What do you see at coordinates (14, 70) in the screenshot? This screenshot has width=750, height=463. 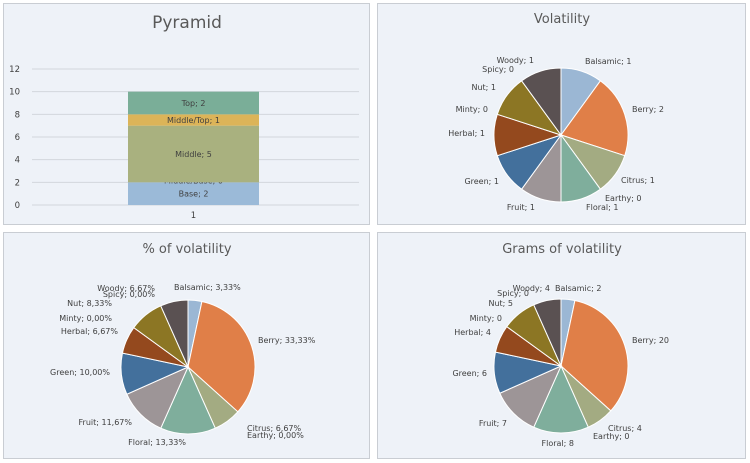 I see `y-tick-label: 12` at bounding box center [14, 70].